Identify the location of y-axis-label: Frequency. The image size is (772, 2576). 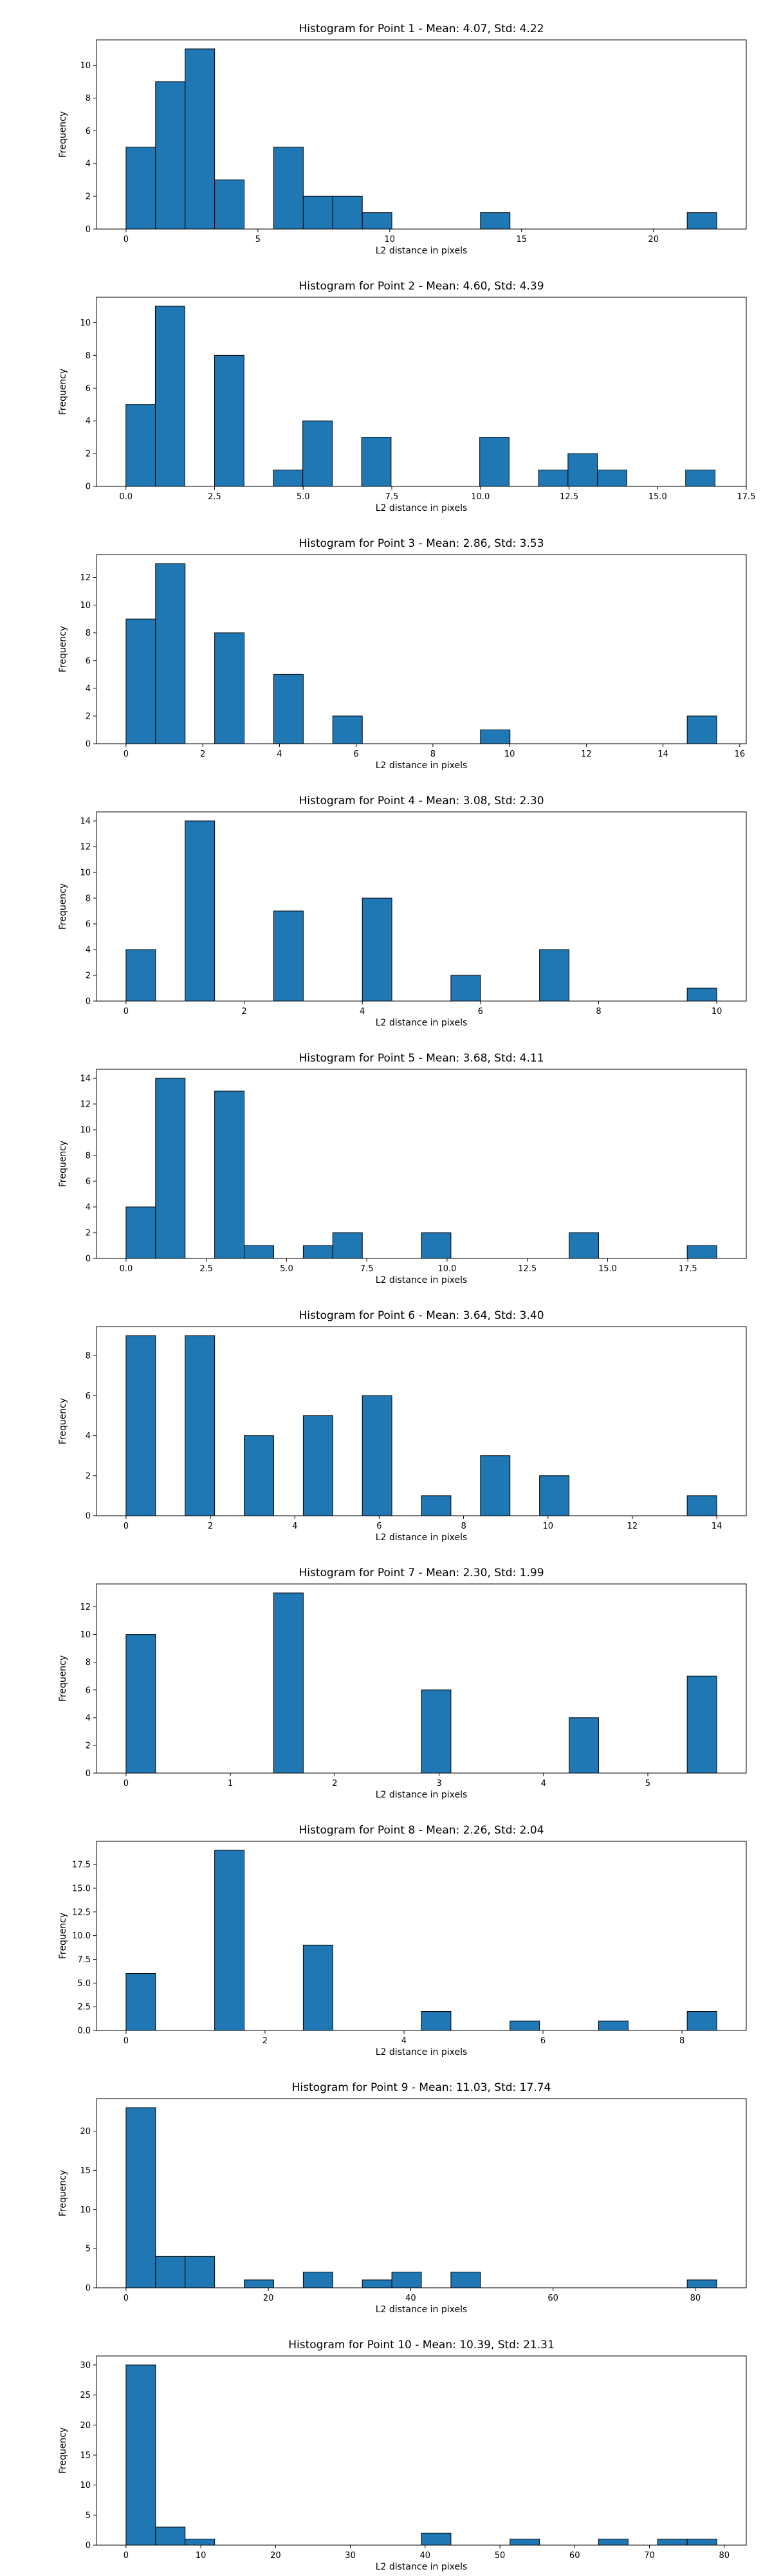
(63, 134).